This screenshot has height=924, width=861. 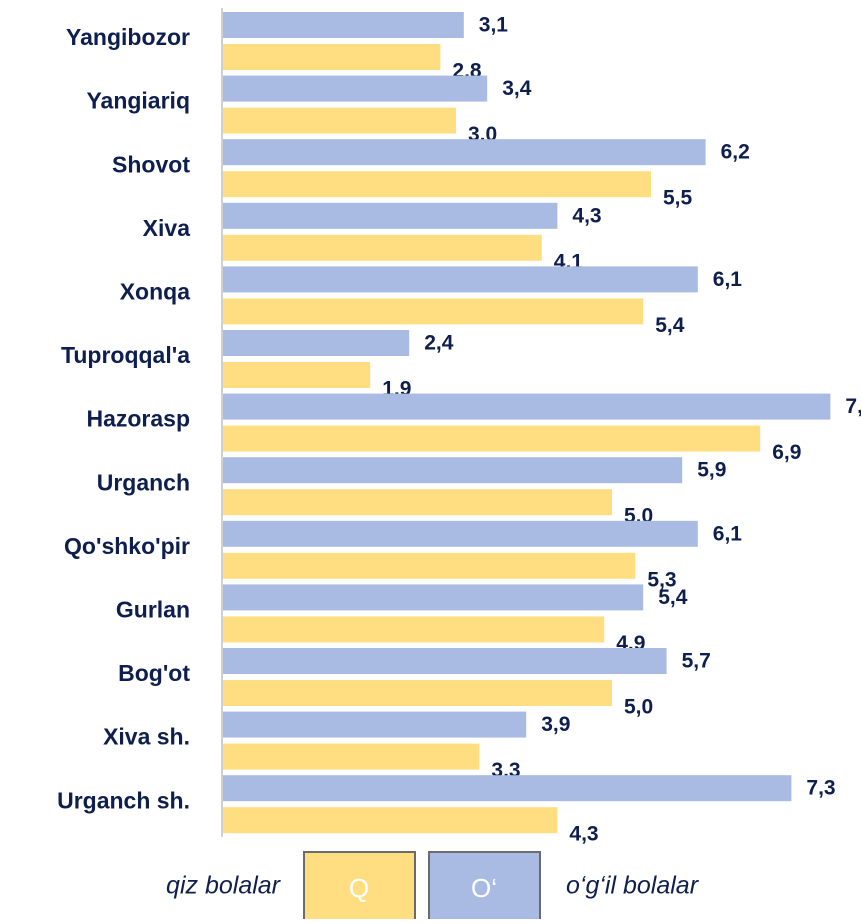 What do you see at coordinates (735, 152) in the screenshot?
I see `value-label: 6,2` at bounding box center [735, 152].